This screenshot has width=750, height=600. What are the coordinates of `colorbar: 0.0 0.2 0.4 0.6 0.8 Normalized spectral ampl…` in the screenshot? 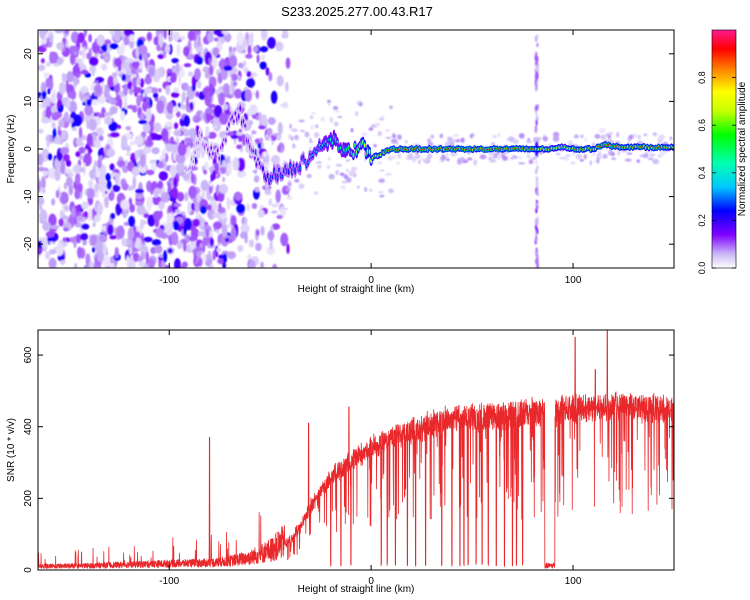 It's located at (722, 151).